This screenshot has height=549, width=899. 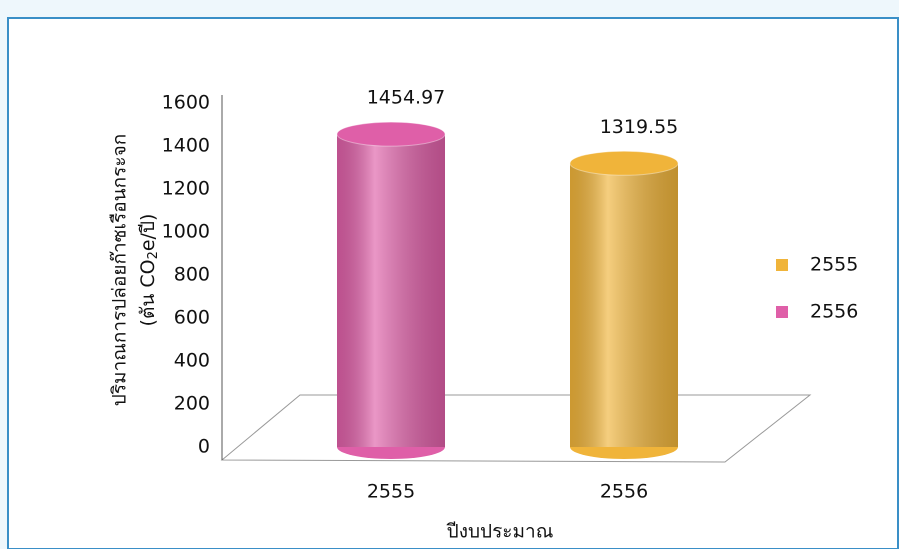 What do you see at coordinates (204, 447) in the screenshot?
I see `y-tick-label: 0` at bounding box center [204, 447].